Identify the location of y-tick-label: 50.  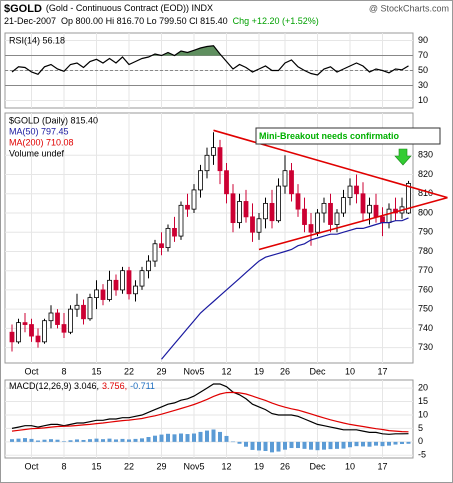
(423, 70).